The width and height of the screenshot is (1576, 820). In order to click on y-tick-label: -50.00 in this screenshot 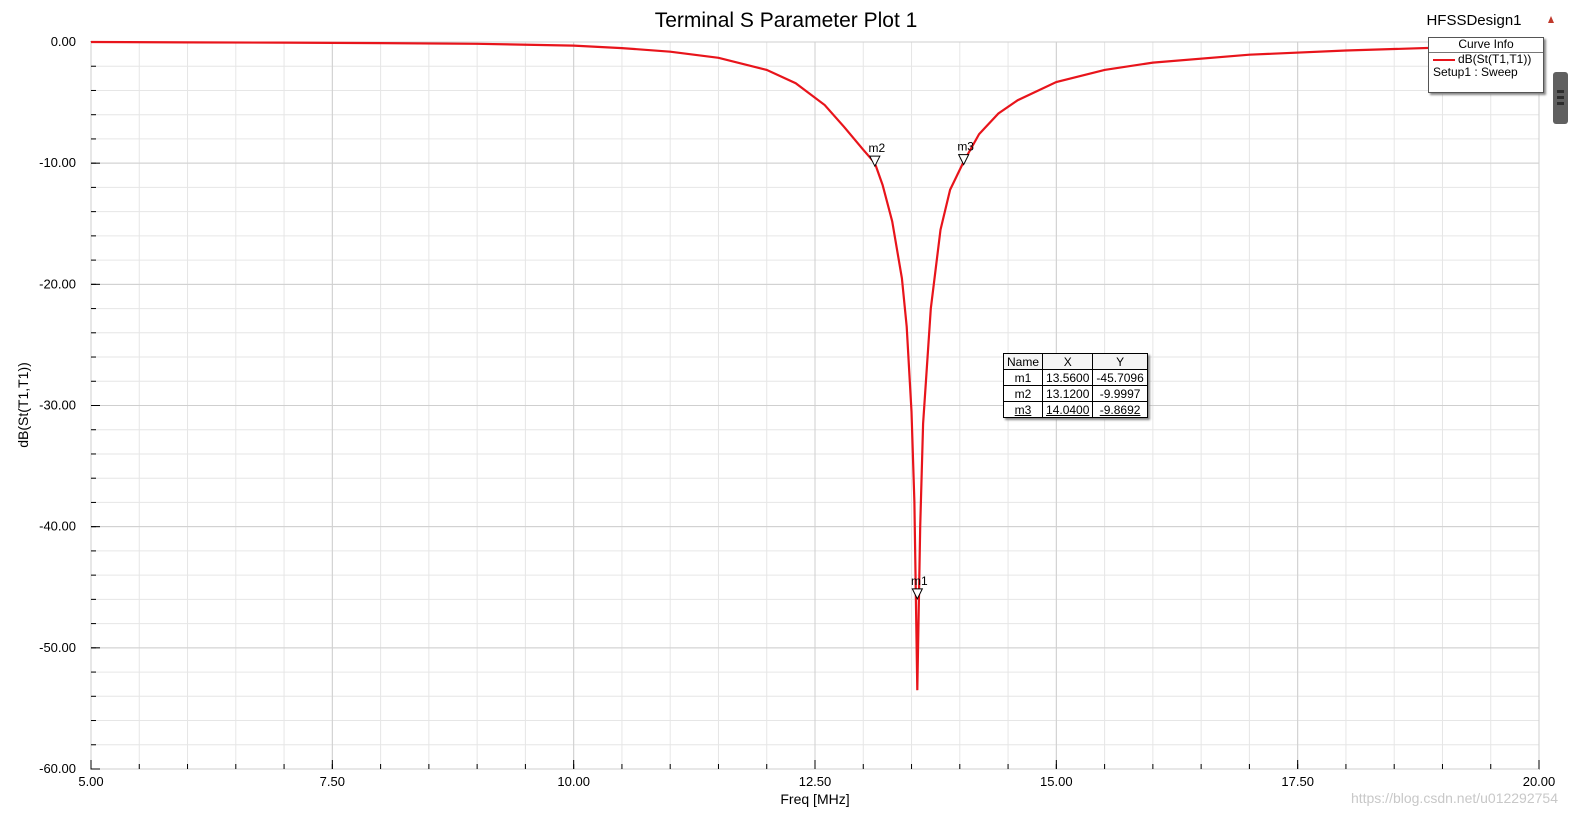, I will do `click(57, 647)`.